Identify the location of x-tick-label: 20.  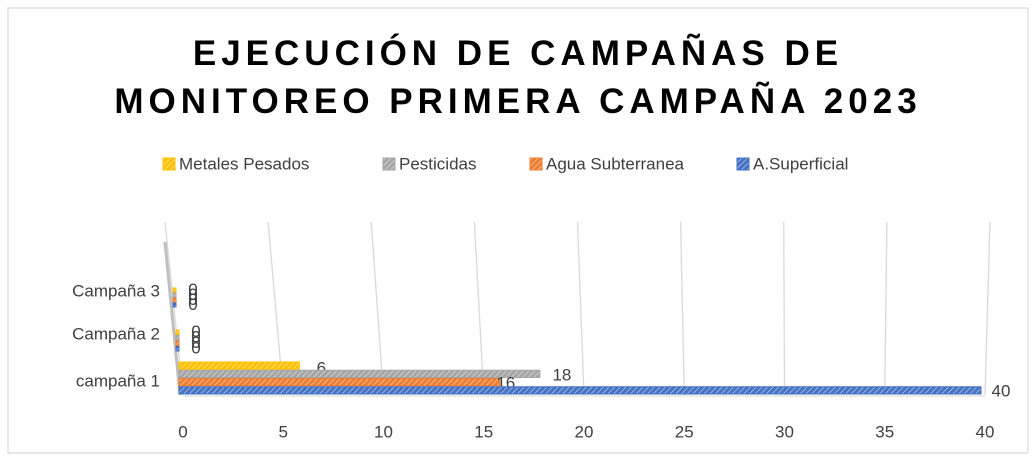
(584, 431).